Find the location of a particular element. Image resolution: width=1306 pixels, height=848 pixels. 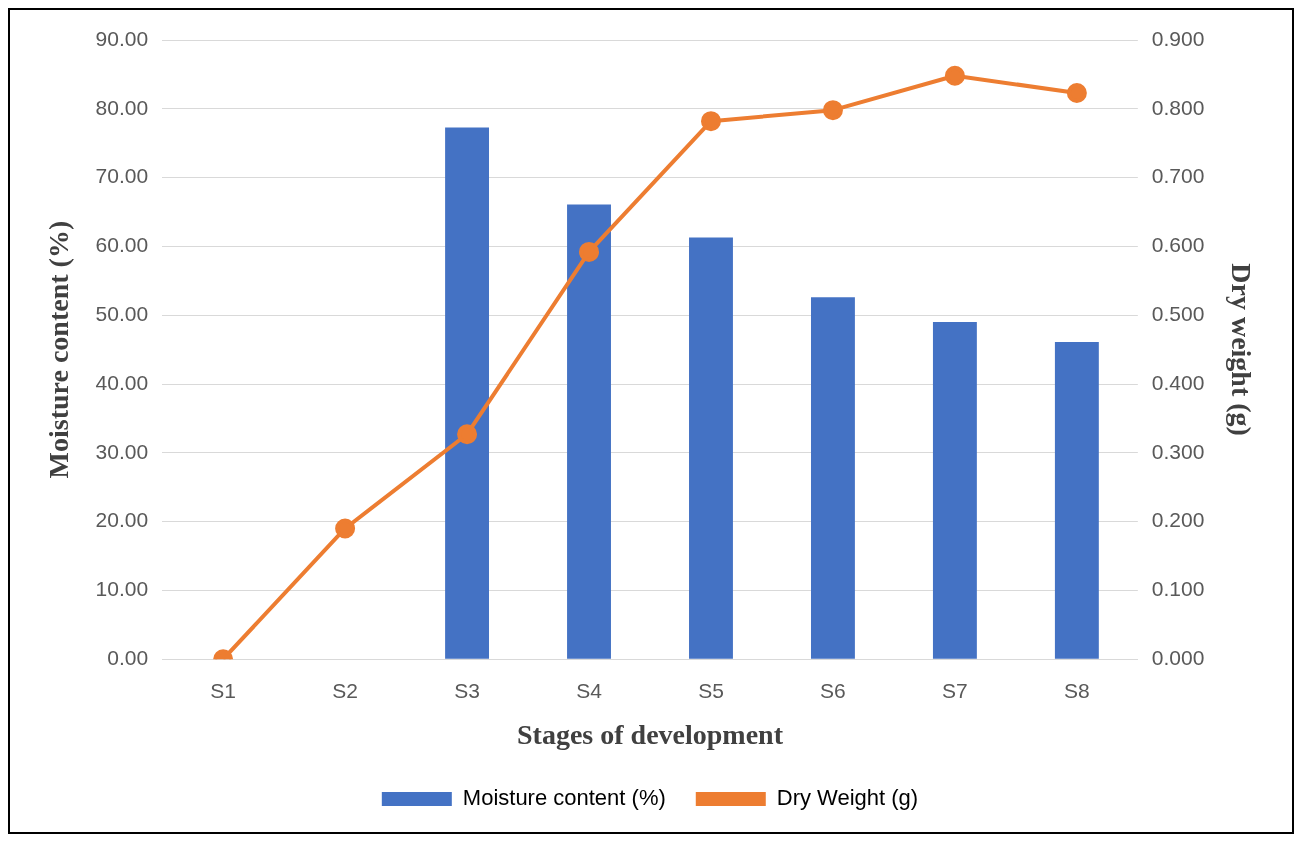

x-tick-label: S6 is located at coordinates (833, 690).